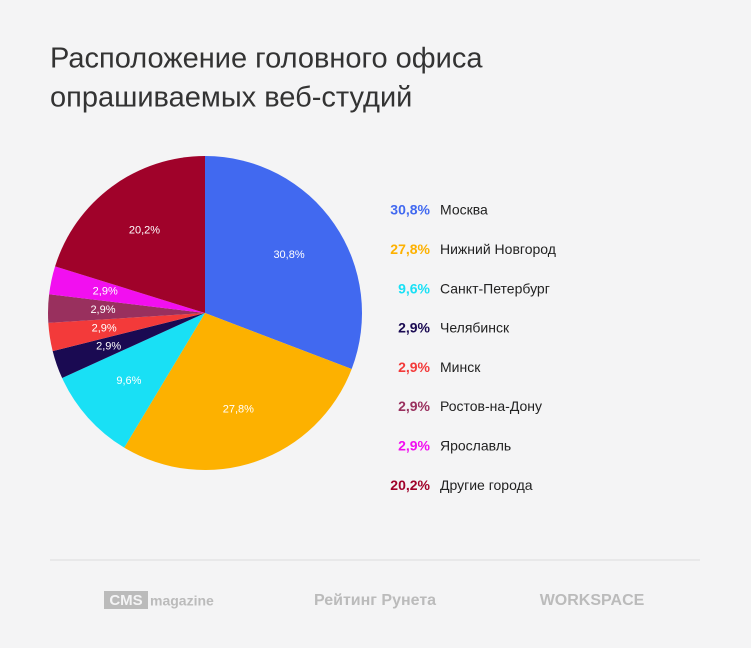 The width and height of the screenshot is (751, 648). Describe the element at coordinates (460, 367) in the screenshot. I see `legend-label: Минск` at that location.